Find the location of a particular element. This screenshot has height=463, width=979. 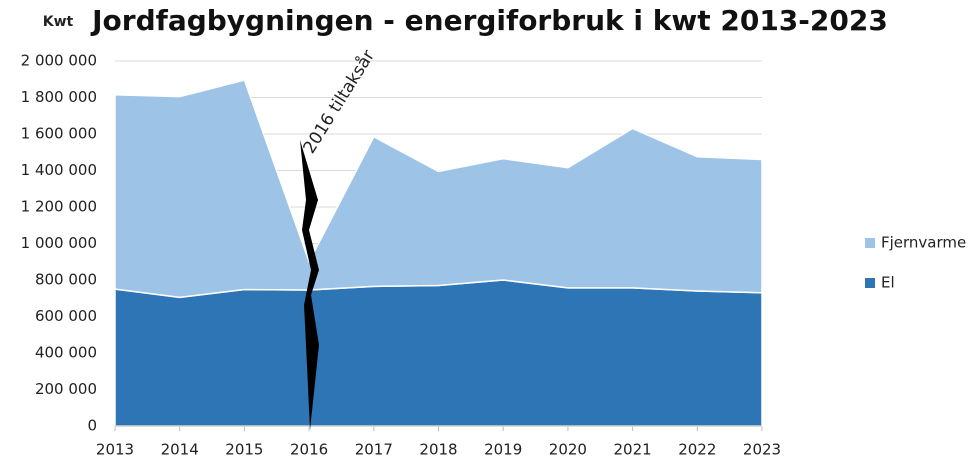

annotation: 2016 tiltaksår is located at coordinates (339, 101).